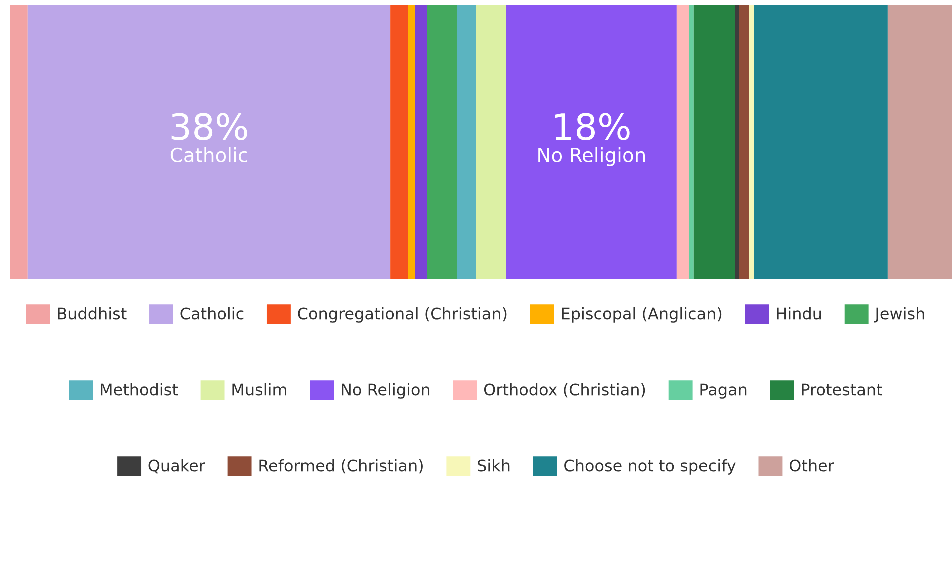  What do you see at coordinates (494, 465) in the screenshot?
I see `legend-label: Sikh` at bounding box center [494, 465].